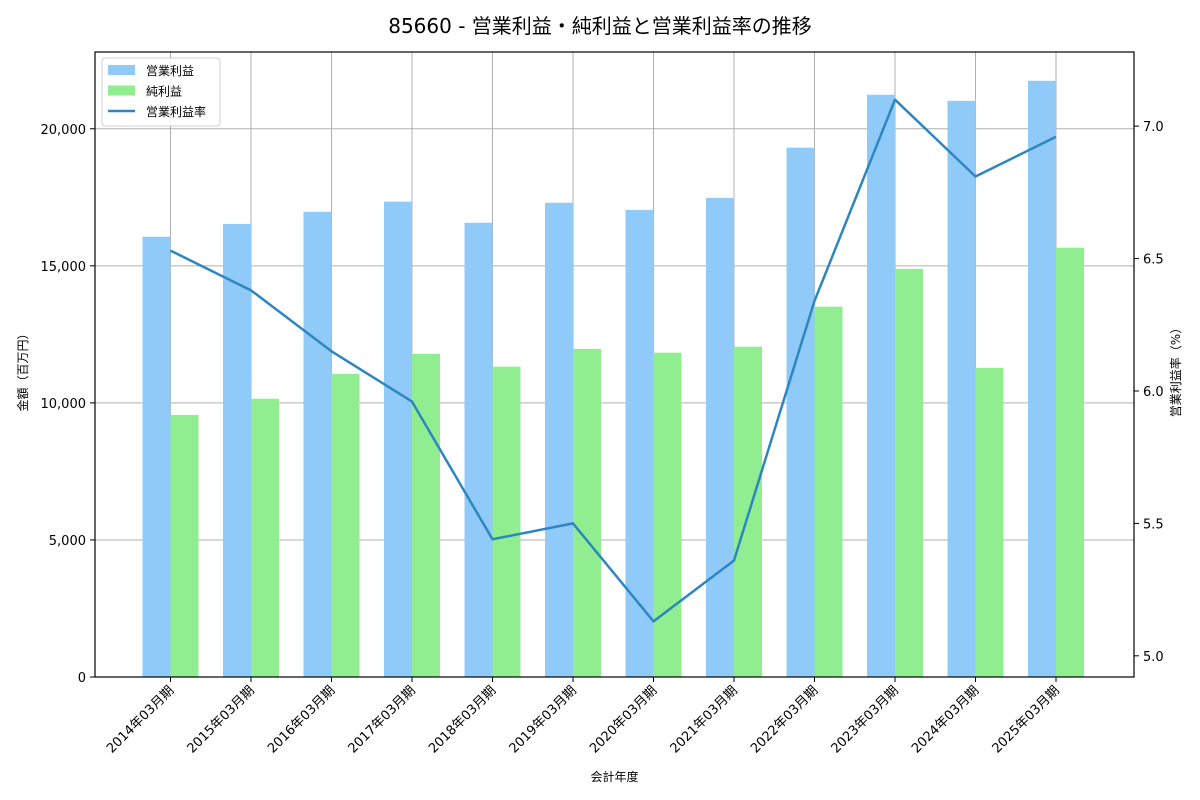 This screenshot has height=800, width=1200. Describe the element at coordinates (64, 267) in the screenshot. I see `y-tick-label: 15,000` at that location.